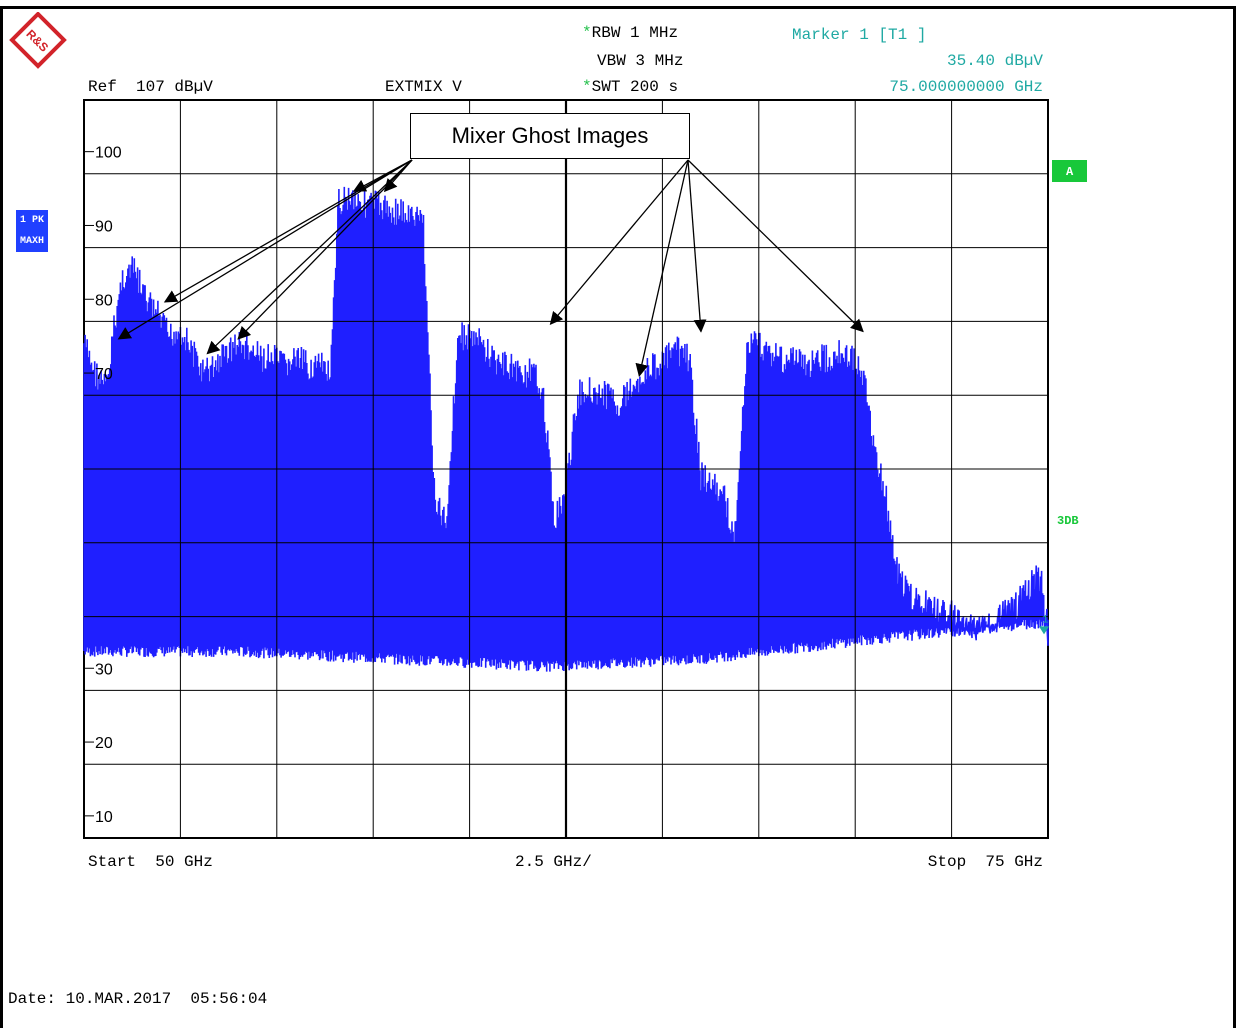 The image size is (1241, 1032). Describe the element at coordinates (611, 61) in the screenshot. I see `vbw-label: VBW` at that location.